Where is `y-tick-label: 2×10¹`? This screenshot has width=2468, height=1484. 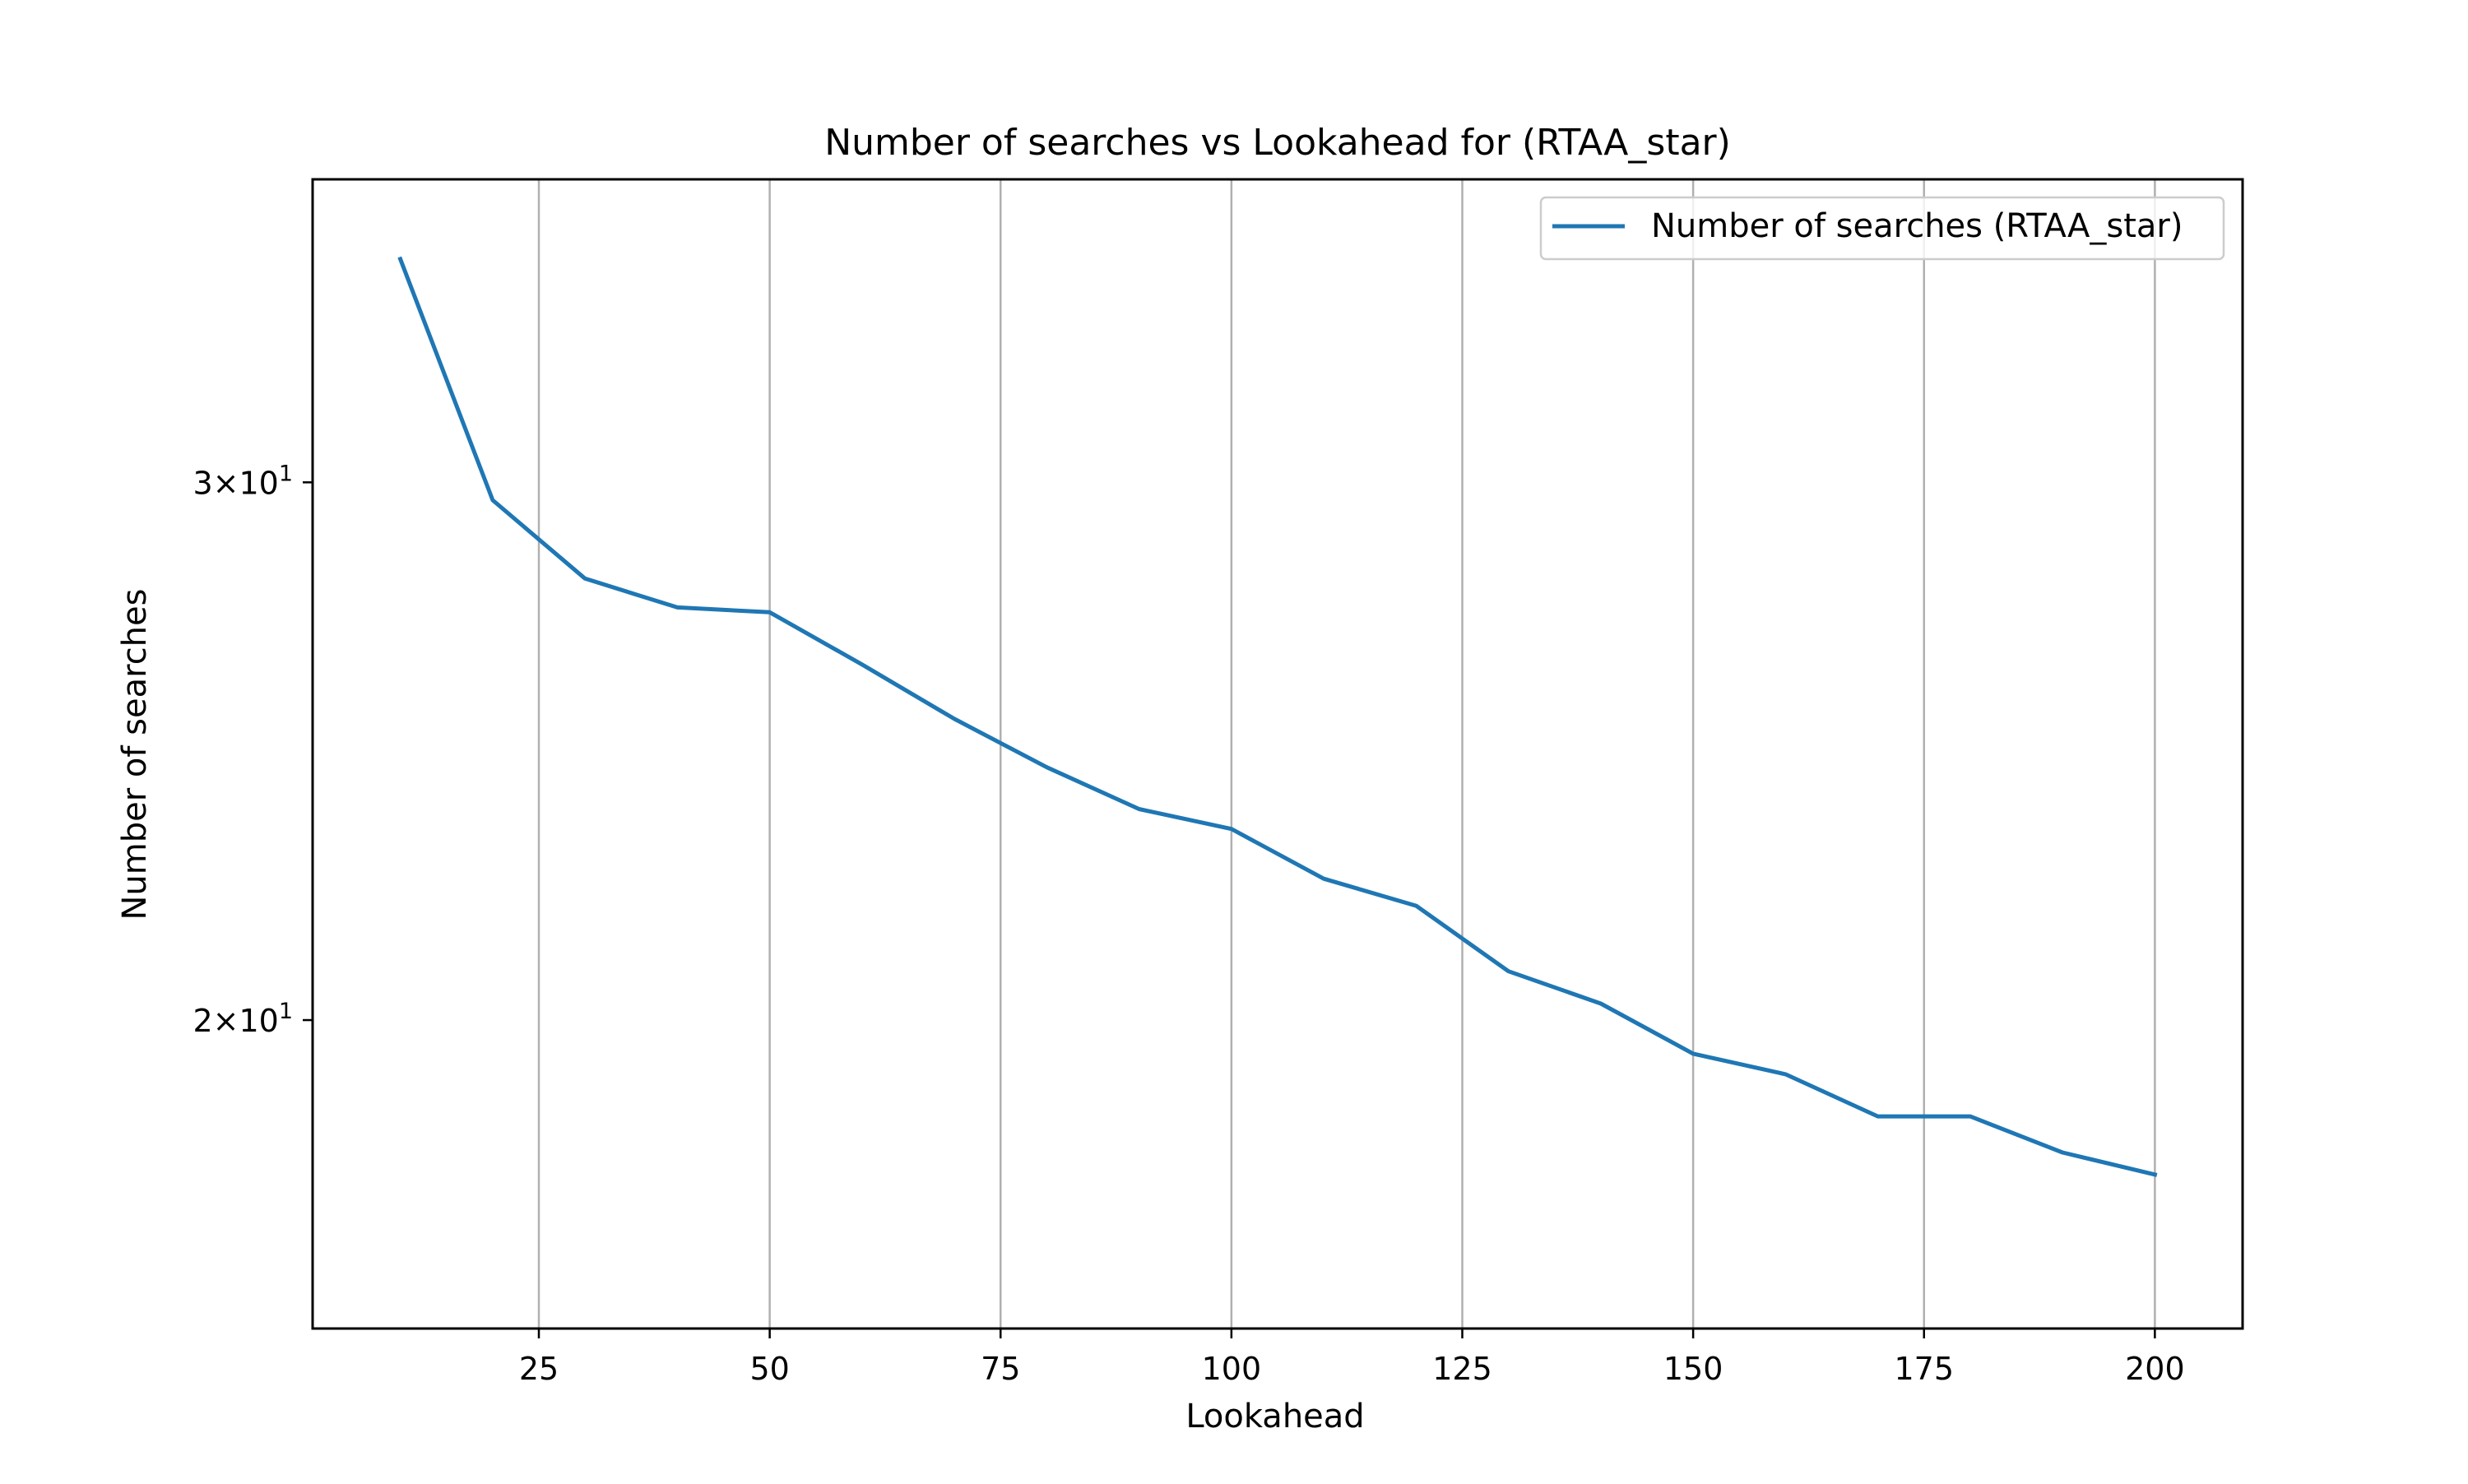
y-tick-label: 2×10¹ is located at coordinates (243, 1019).